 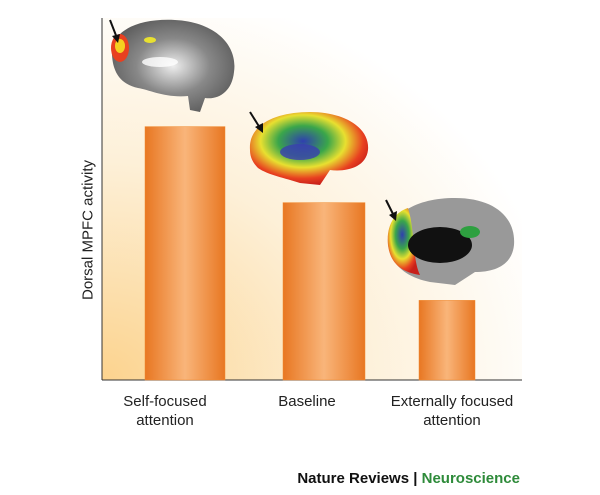 What do you see at coordinates (452, 411) in the screenshot?
I see `x-tick-label: Externally focused attention` at bounding box center [452, 411].